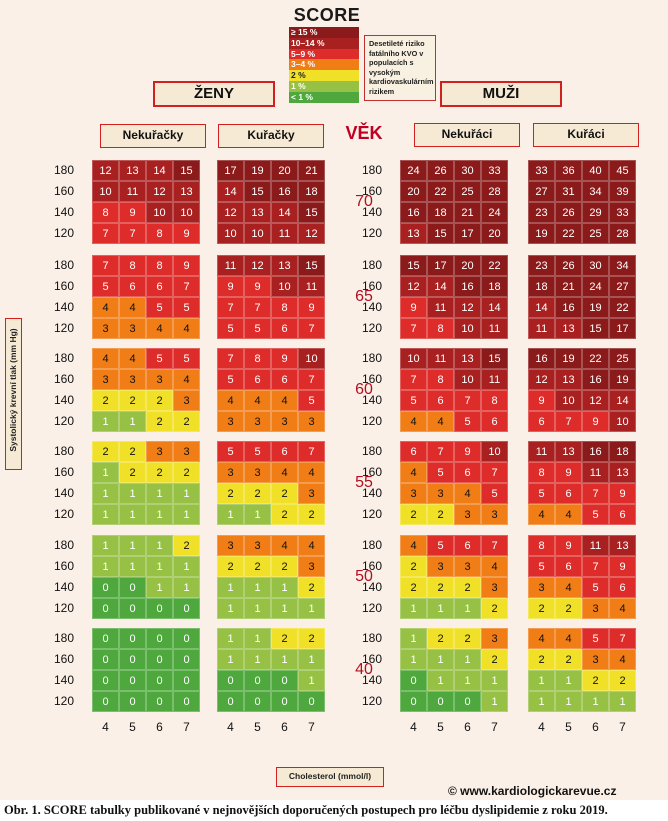 The image size is (668, 821). Describe the element at coordinates (622, 400) in the screenshot. I see `risk-cell: 14` at that location.